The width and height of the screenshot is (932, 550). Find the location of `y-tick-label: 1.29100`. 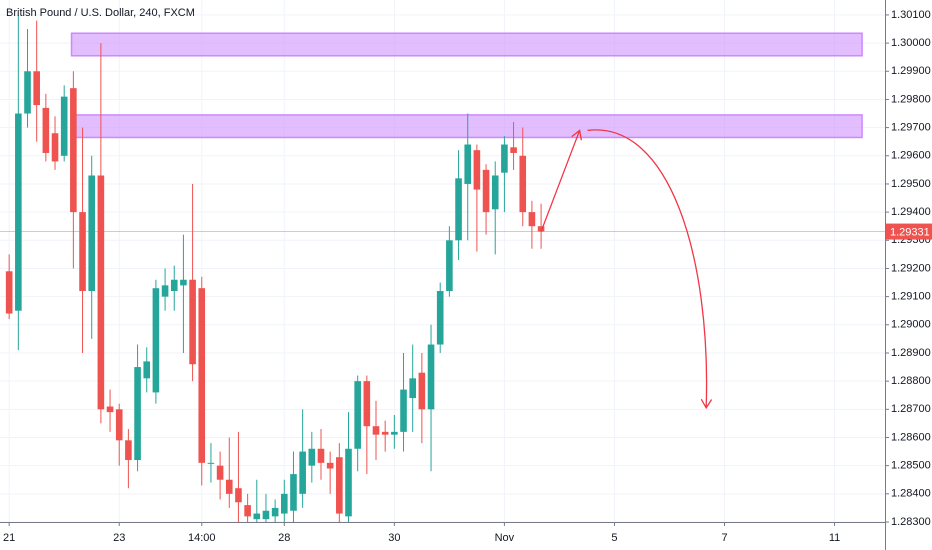

y-tick-label: 1.29100 is located at coordinates (911, 297).